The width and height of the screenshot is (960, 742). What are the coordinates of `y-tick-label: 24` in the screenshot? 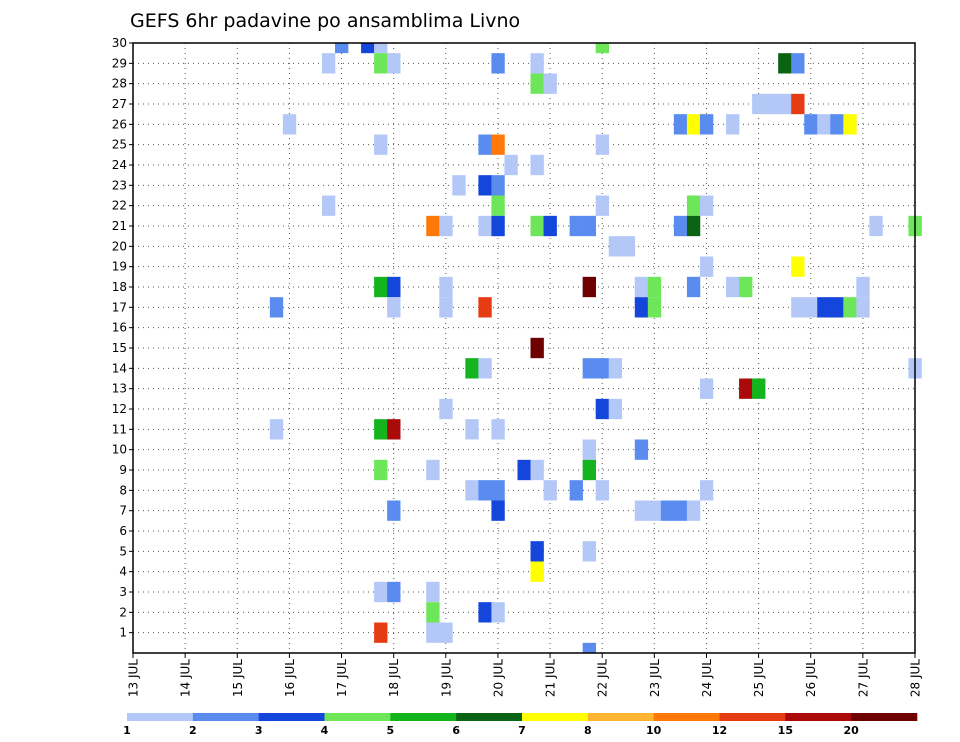 It's located at (119, 165).